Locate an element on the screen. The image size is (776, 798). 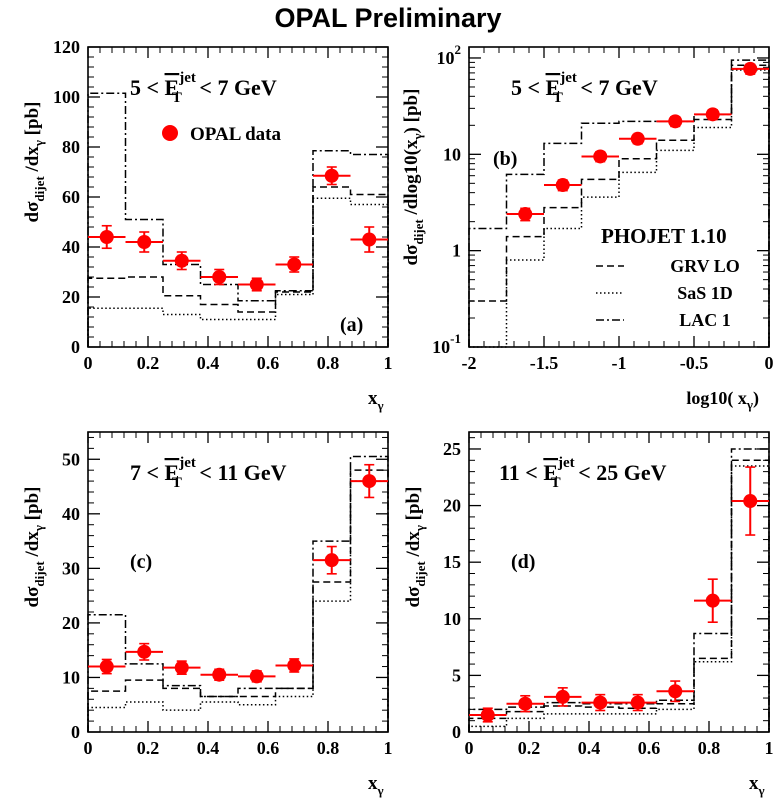
y-tick-label: 80 is located at coordinates (71, 147).